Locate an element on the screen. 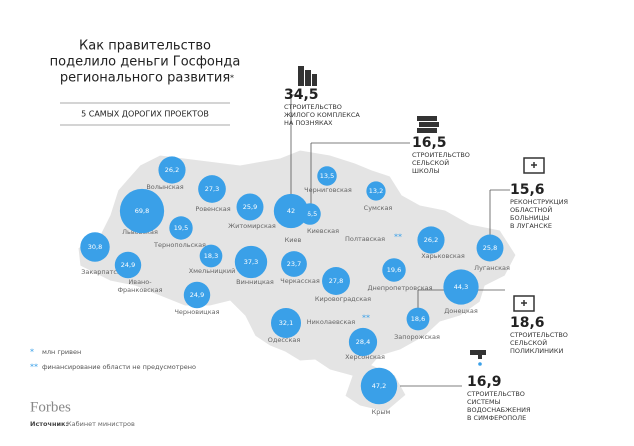 The height and width of the screenshot is (446, 634). icon-clinic is located at coordinates (524, 303).